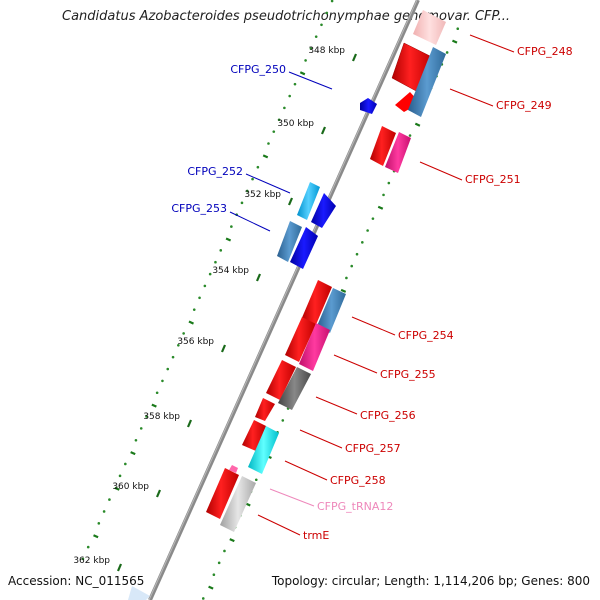  Describe the element at coordinates (161, 417) in the screenshot. I see `ruler-tick-label: 358 kbp` at that location.